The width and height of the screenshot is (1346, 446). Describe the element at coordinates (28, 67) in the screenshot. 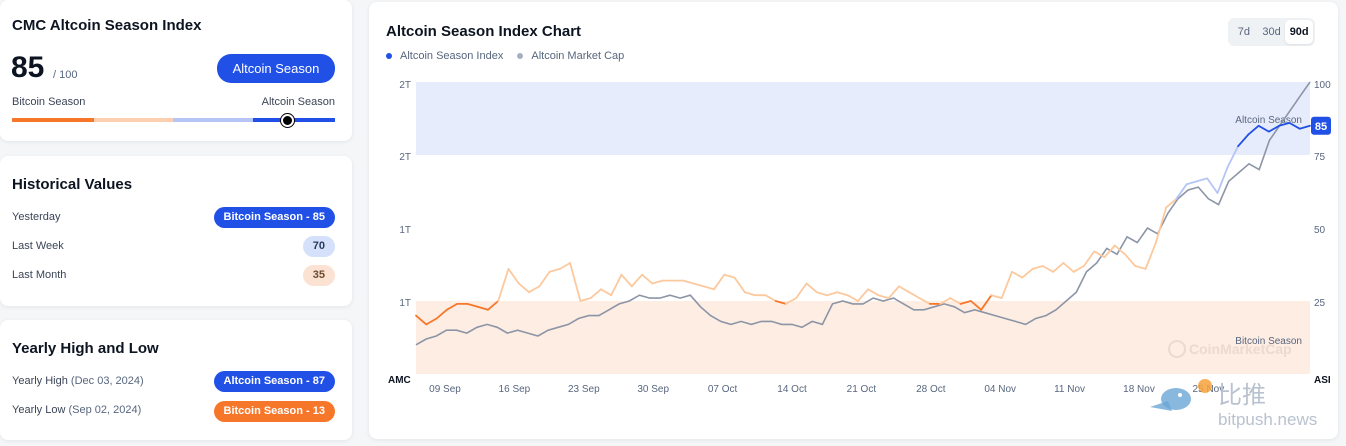

I see `index-score: 85` at that location.